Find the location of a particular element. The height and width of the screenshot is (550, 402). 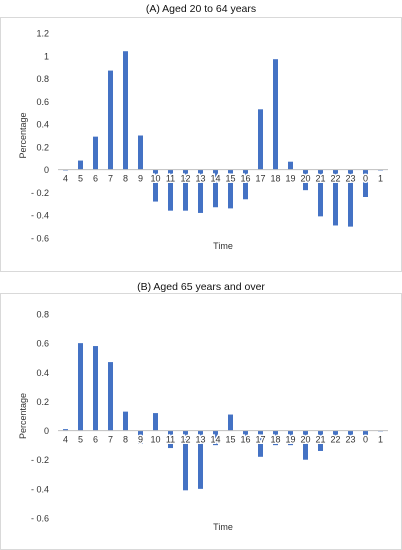

x-tick-label: 5 is located at coordinates (80, 179).